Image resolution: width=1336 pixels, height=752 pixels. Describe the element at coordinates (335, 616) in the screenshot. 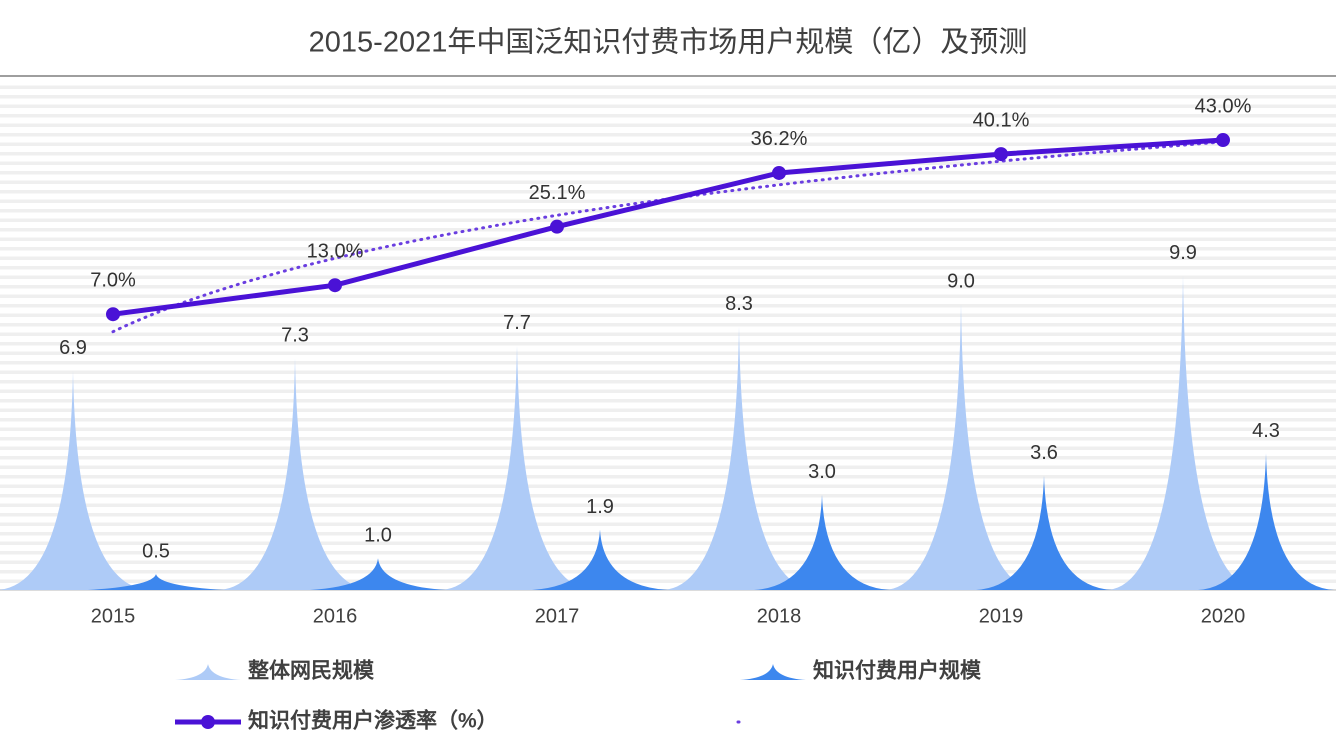

I see `x-tick-label: 2016` at that location.